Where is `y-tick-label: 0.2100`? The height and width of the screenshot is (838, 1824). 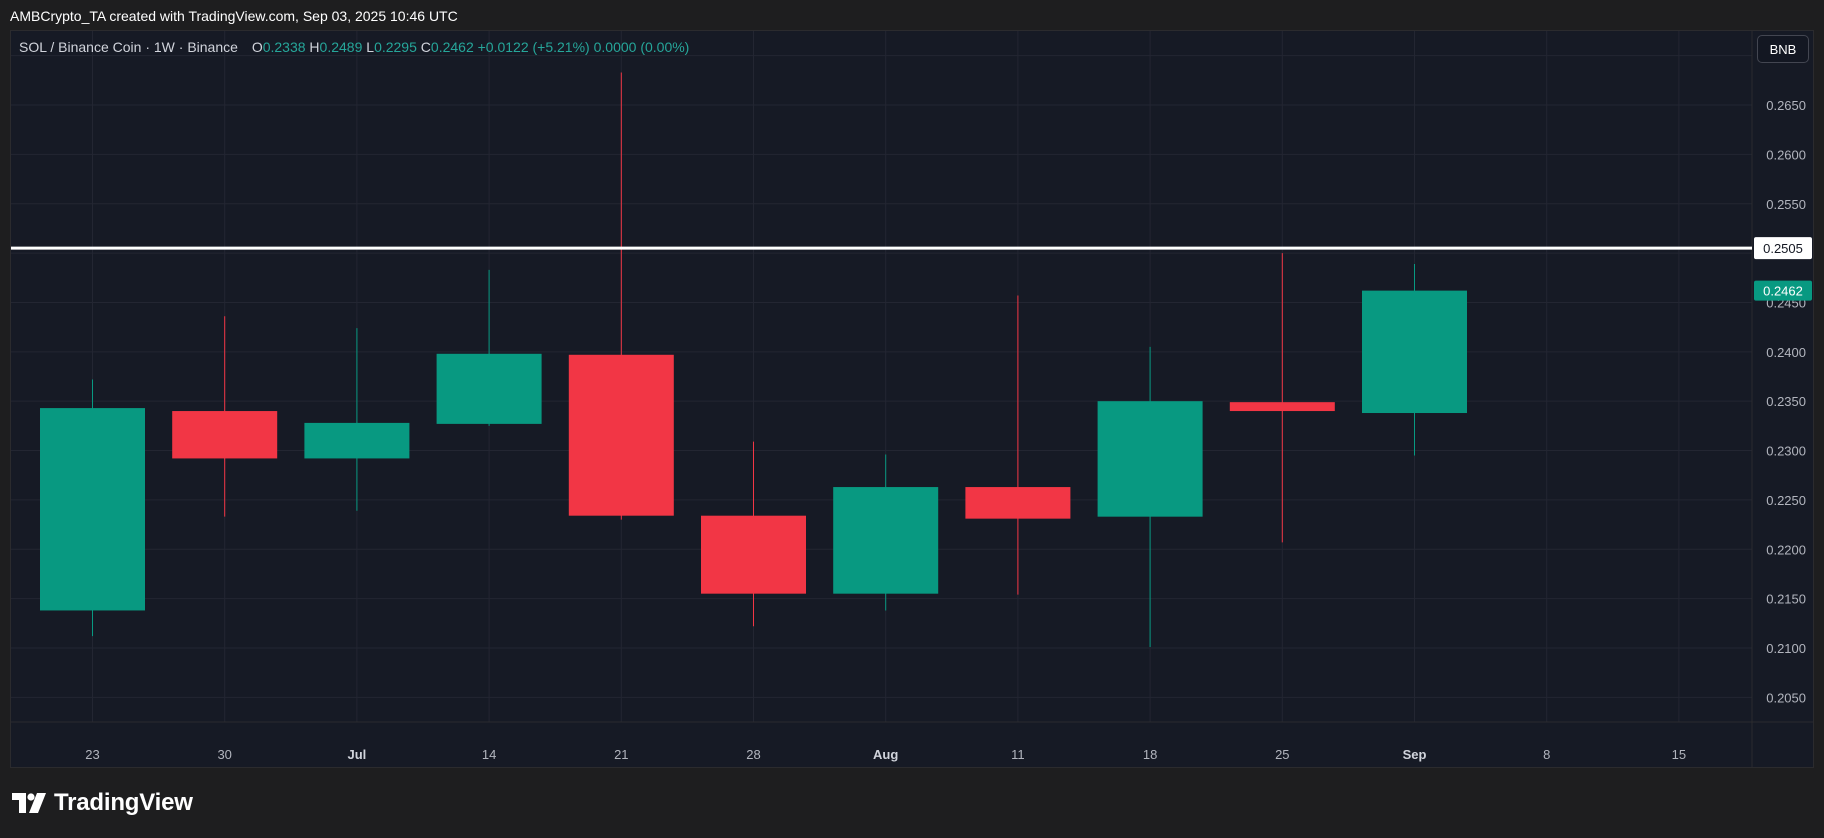
y-tick-label: 0.2100 is located at coordinates (1786, 648).